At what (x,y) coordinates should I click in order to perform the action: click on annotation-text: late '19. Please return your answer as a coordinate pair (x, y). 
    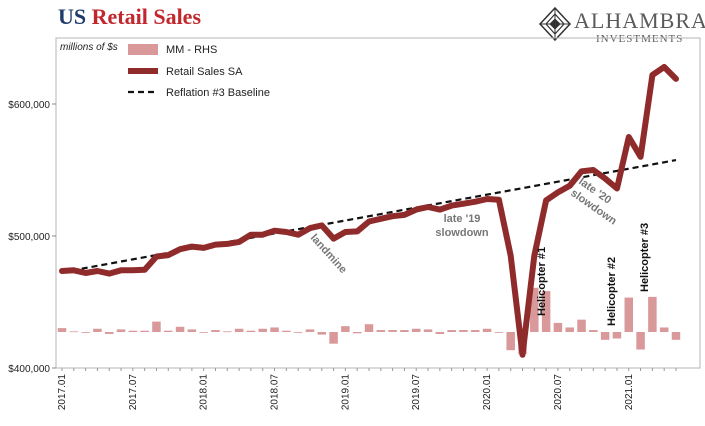
    Looking at the image, I should click on (462, 219).